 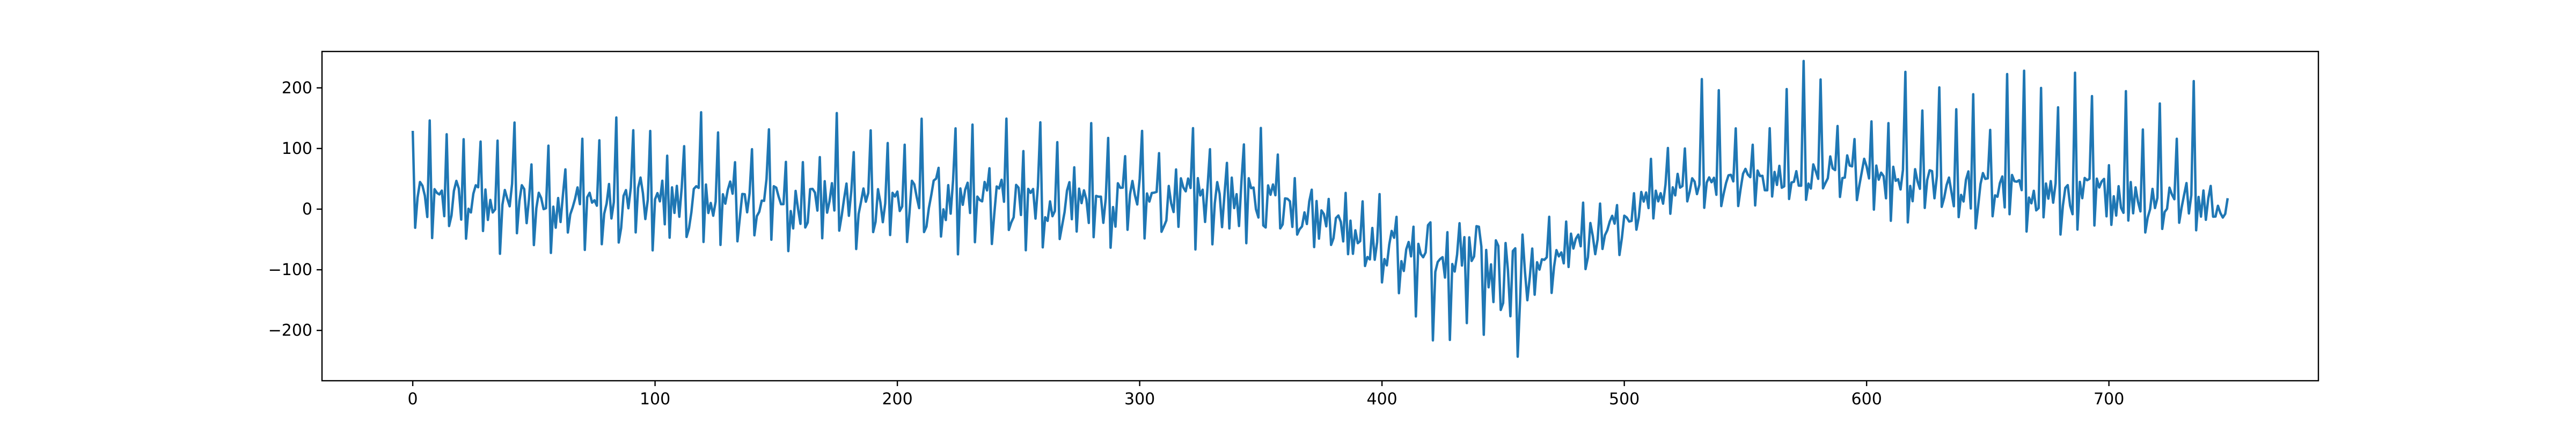 I want to click on x-tick-label: 300, so click(x=1139, y=399).